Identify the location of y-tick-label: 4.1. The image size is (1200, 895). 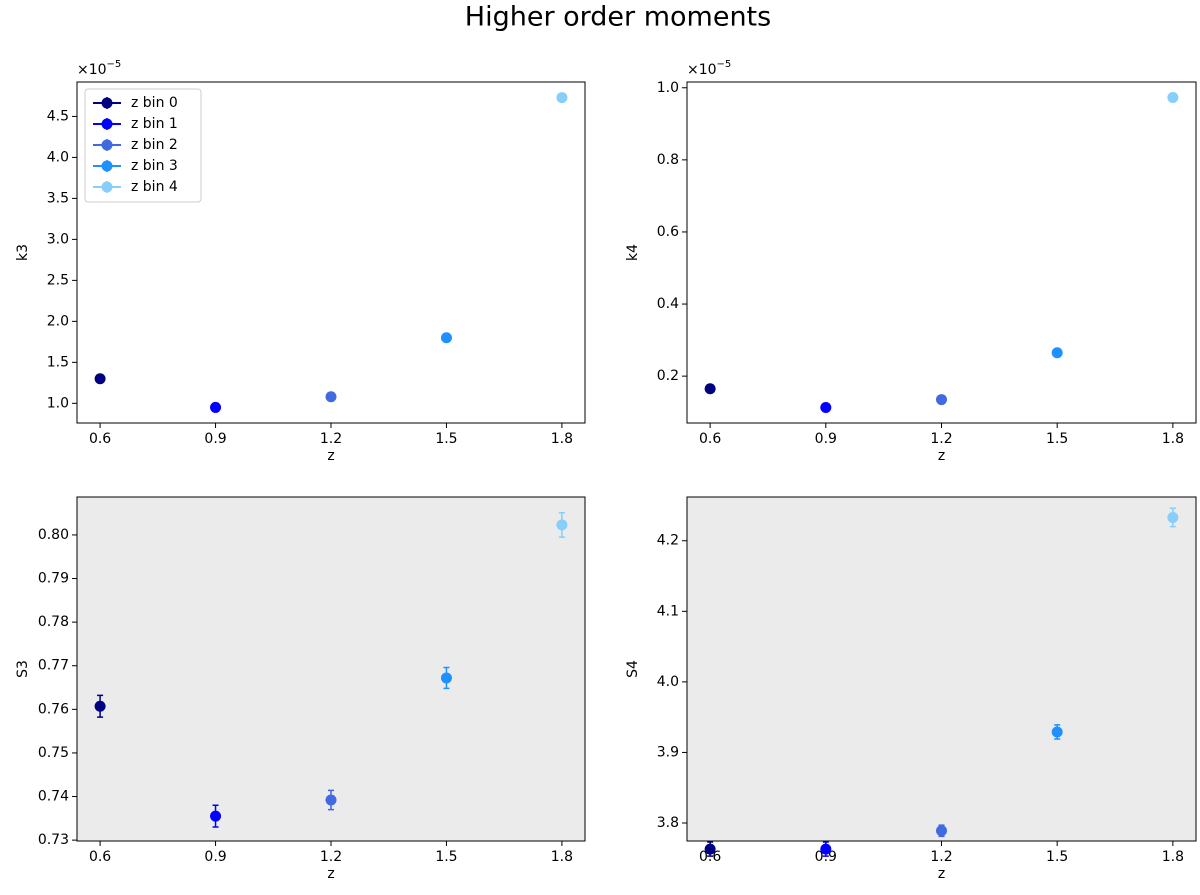
(668, 611).